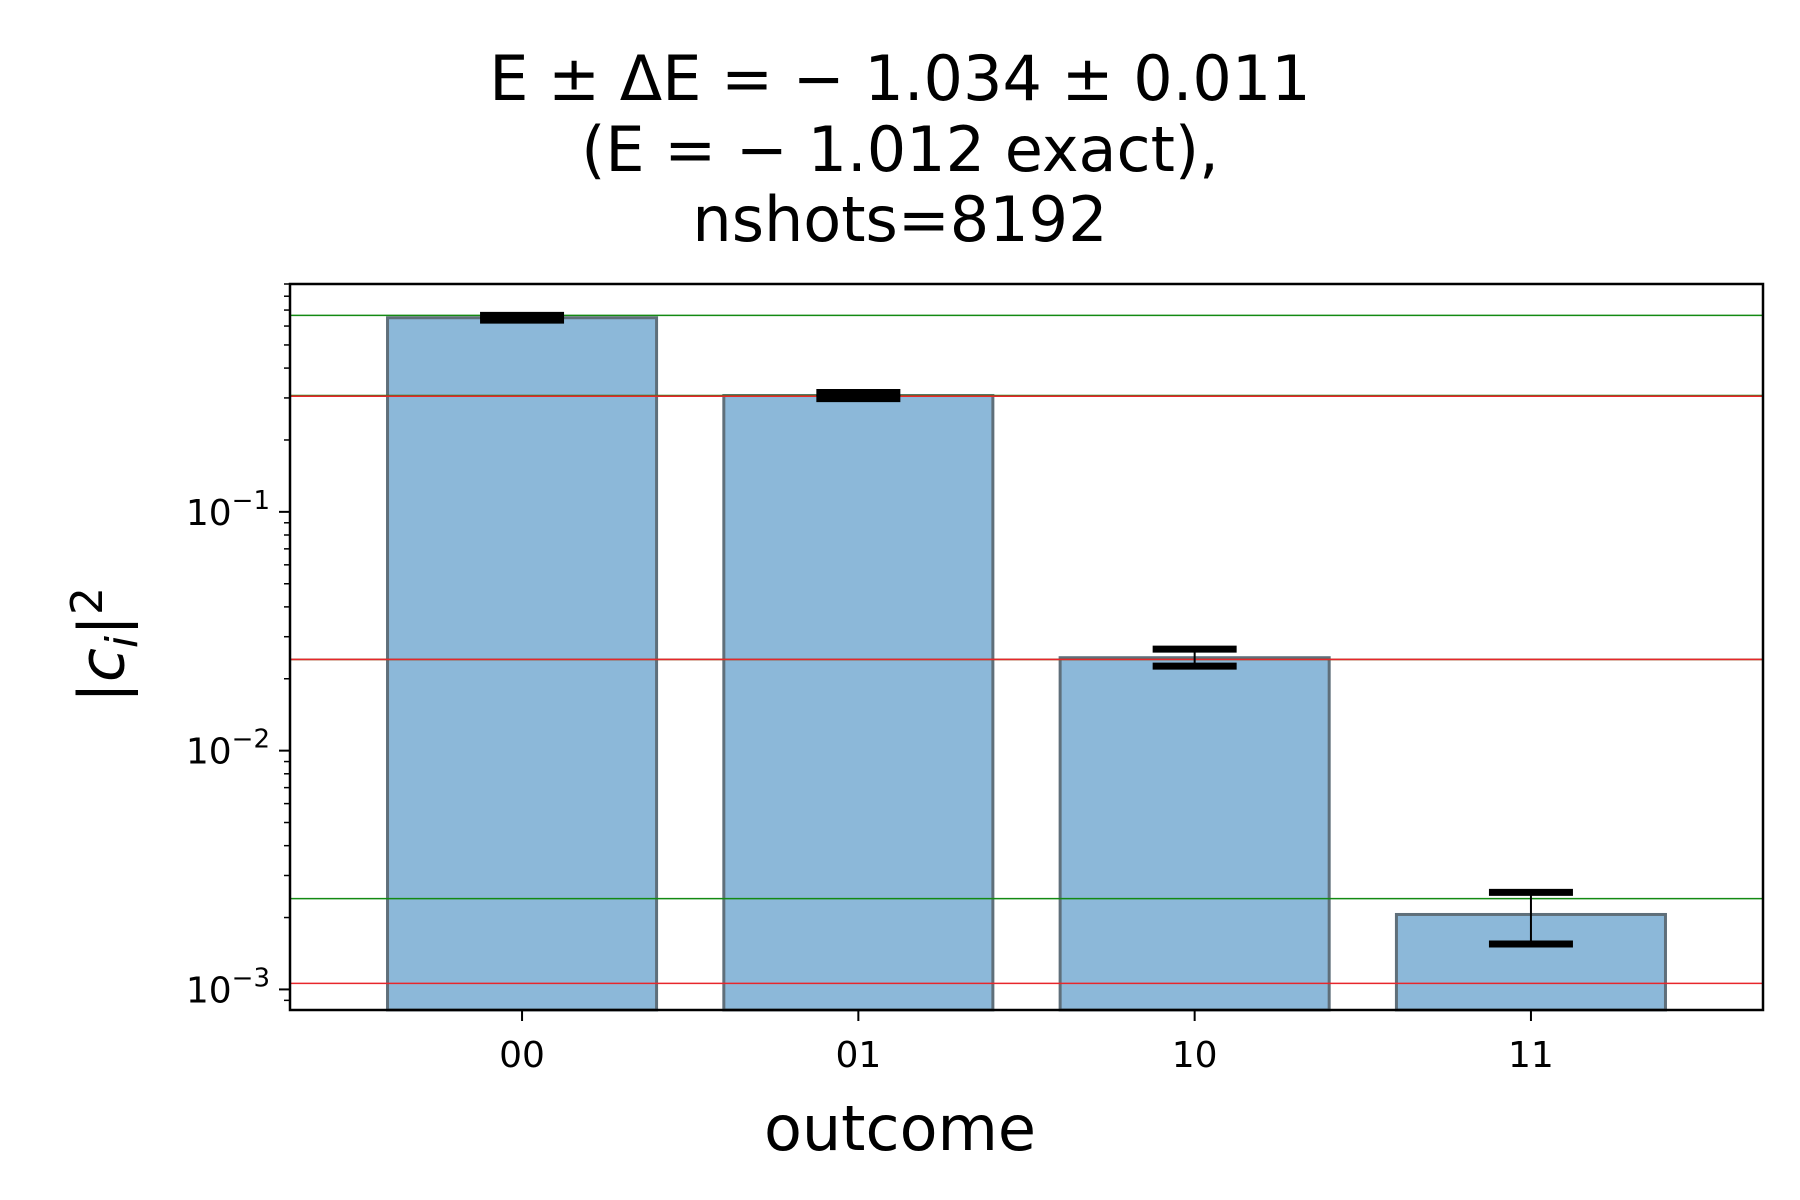  What do you see at coordinates (900, 219) in the screenshot?
I see `chart-title-line-3: nshots=8192` at bounding box center [900, 219].